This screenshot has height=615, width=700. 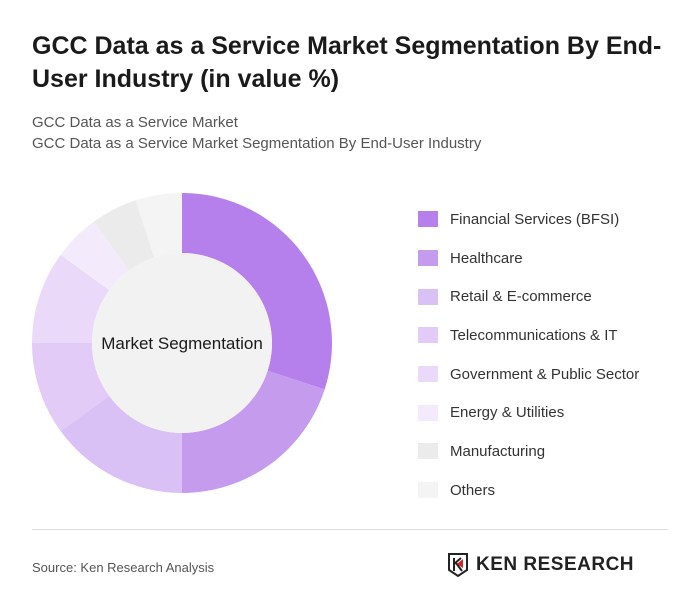 I want to click on legend-label: Government & Public Sector, so click(x=545, y=374).